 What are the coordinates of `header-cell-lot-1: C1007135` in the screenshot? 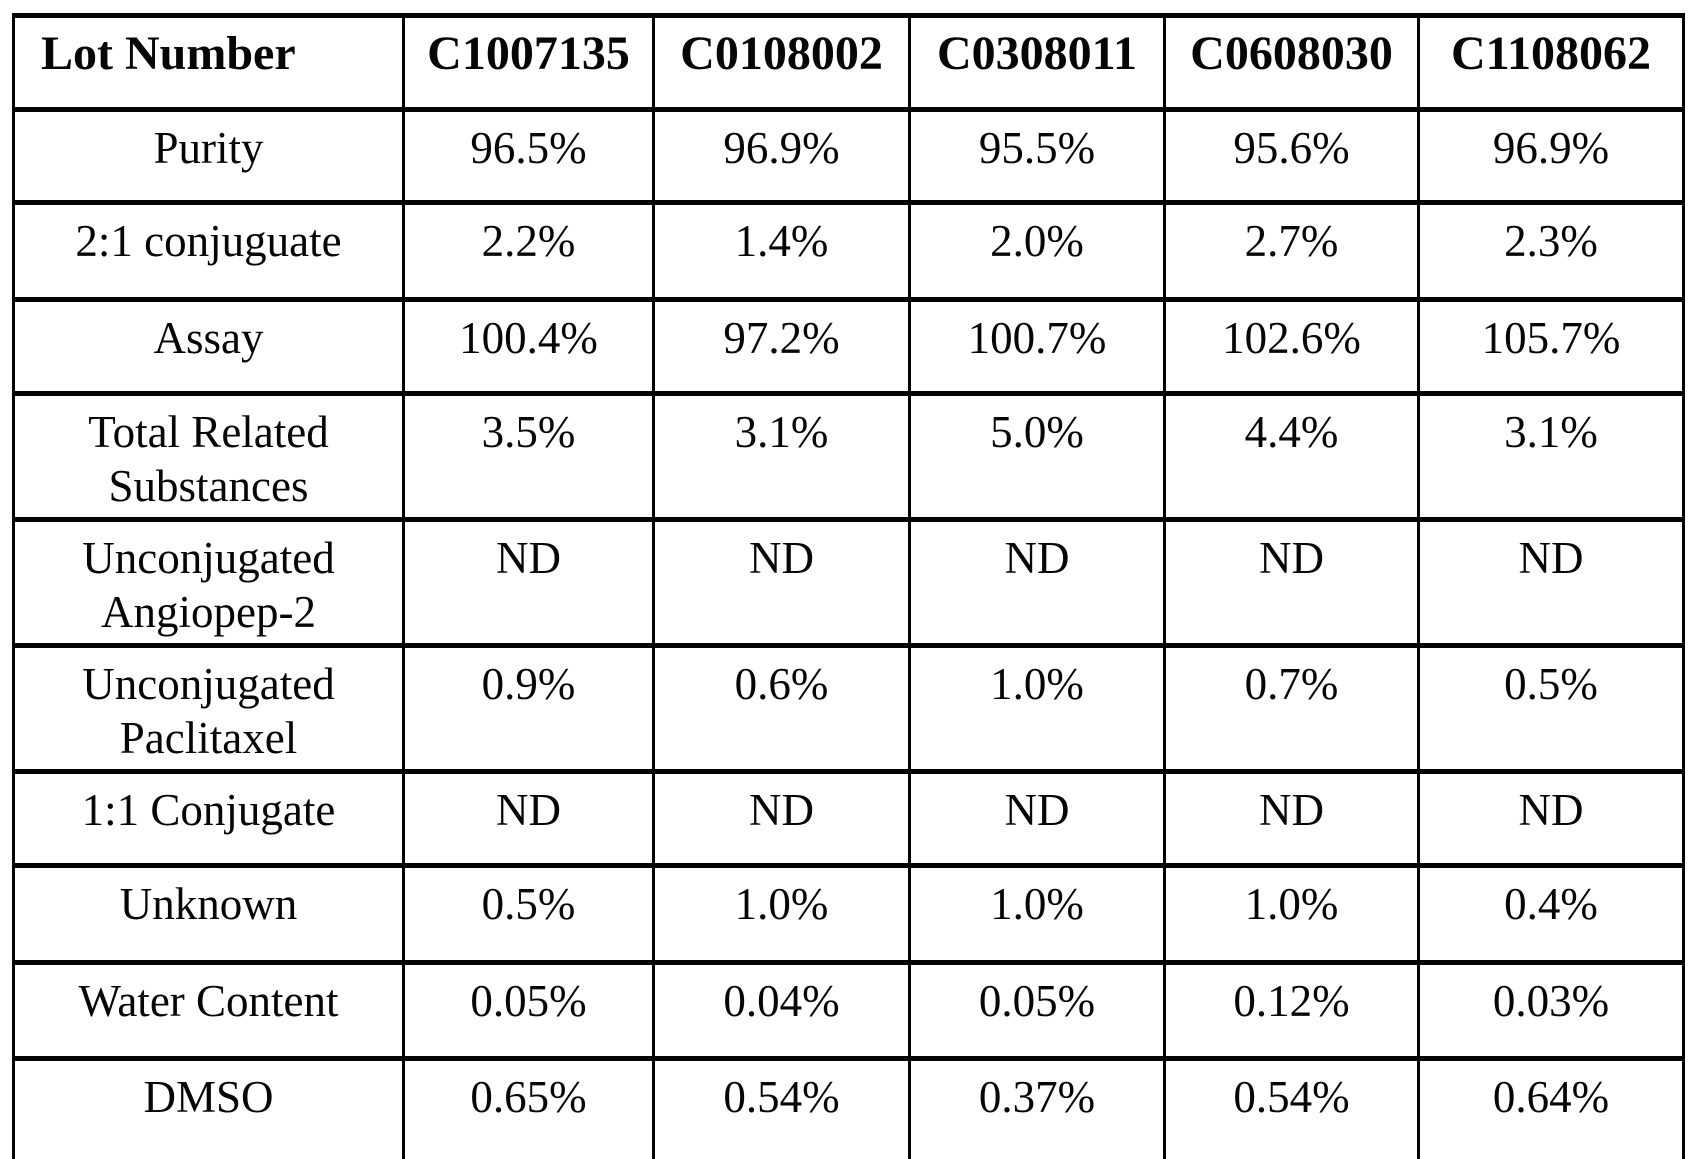 It's located at (528, 62).